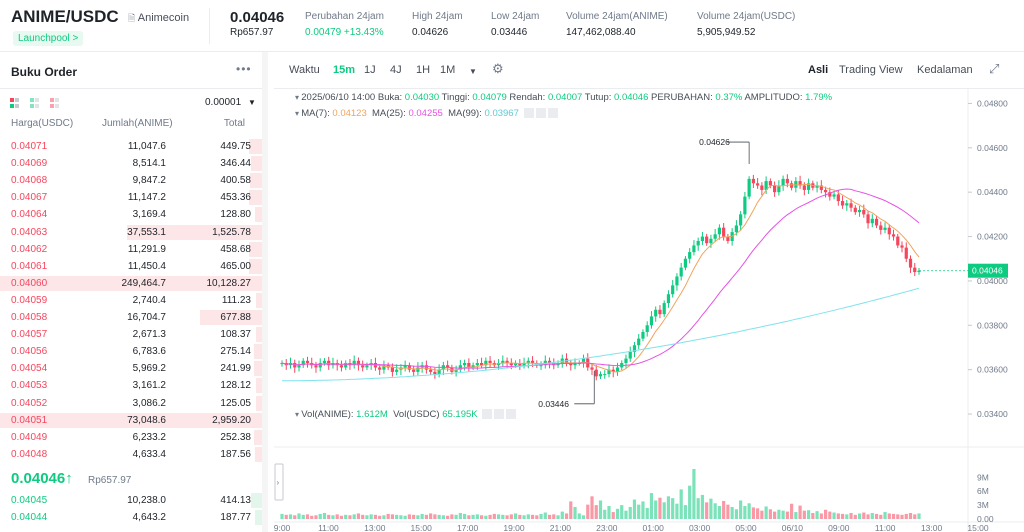  What do you see at coordinates (131, 249) in the screenshot?
I see `ask-row: 0.04062 11,291.9 458.68` at bounding box center [131, 249].